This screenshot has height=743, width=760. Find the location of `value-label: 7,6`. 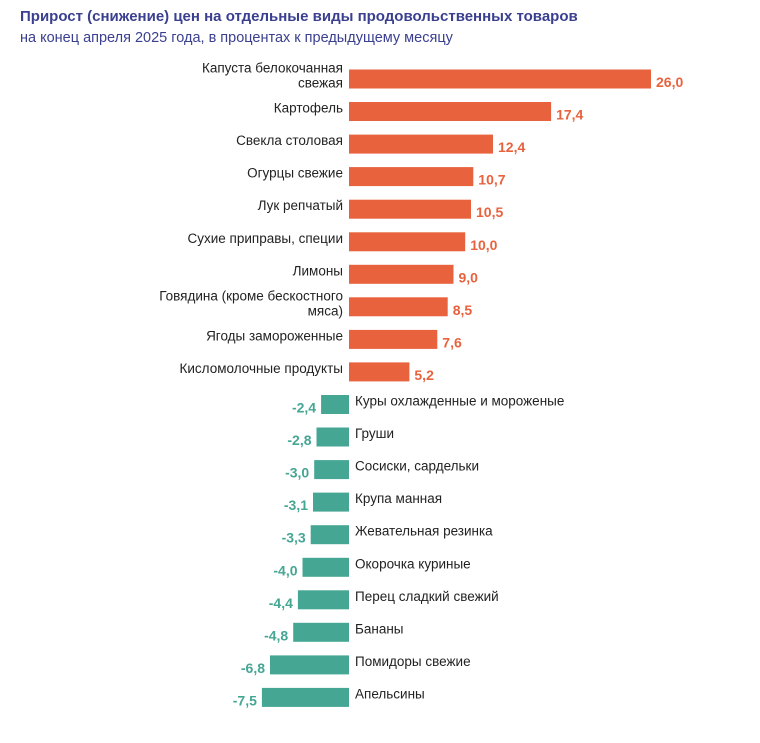

value-label: 7,6 is located at coordinates (452, 342).